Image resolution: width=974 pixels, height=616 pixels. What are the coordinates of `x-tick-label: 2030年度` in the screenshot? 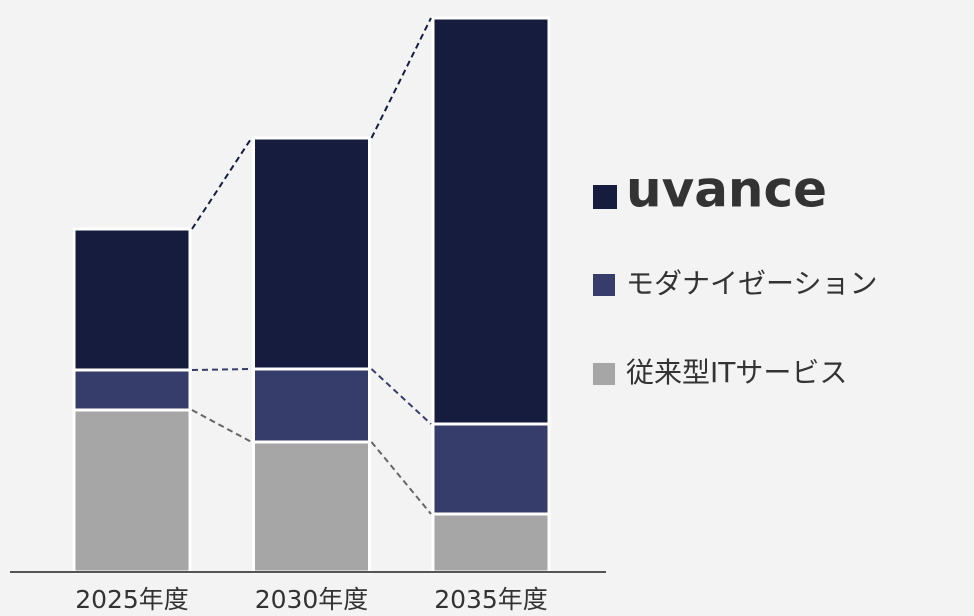 It's located at (312, 599).